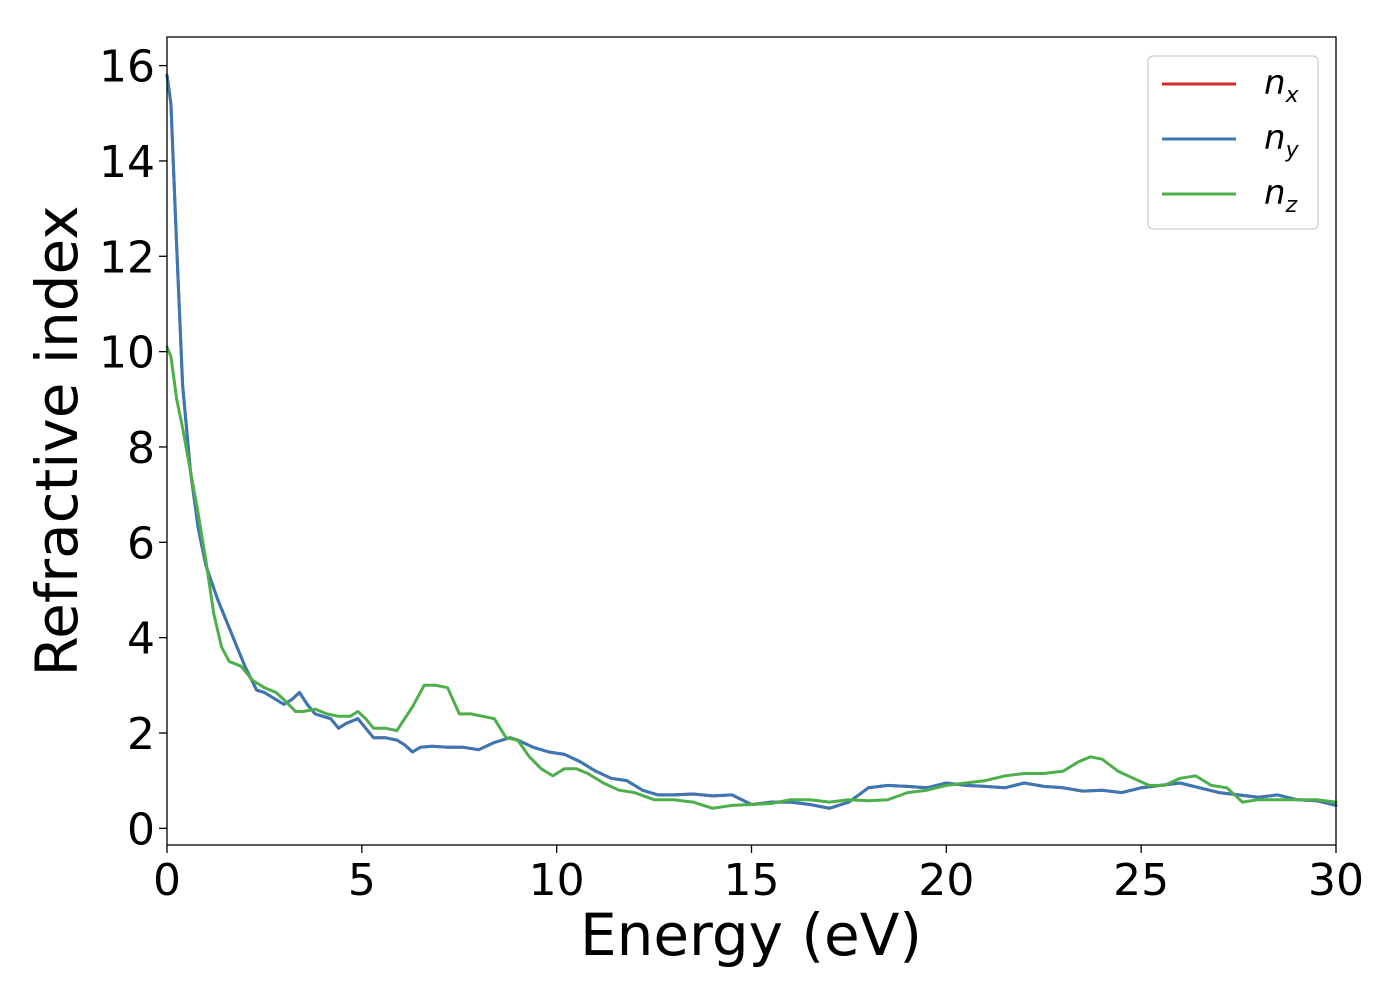 The image size is (1400, 1000). I want to click on y-tick-label: 14, so click(127, 162).